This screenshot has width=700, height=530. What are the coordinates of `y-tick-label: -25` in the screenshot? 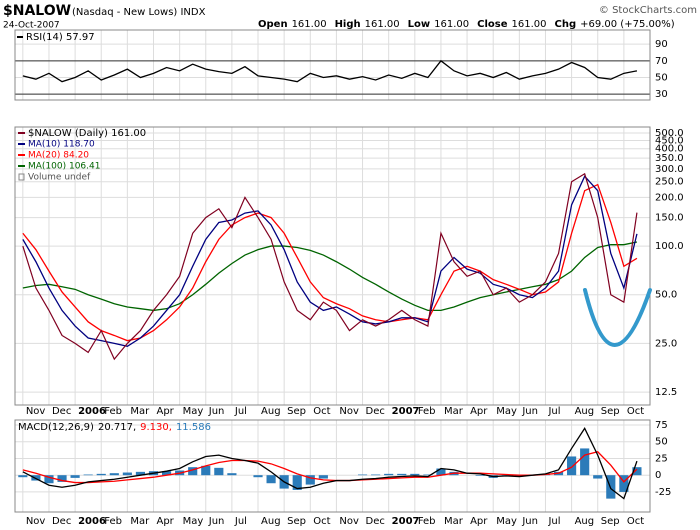 It's located at (663, 492).